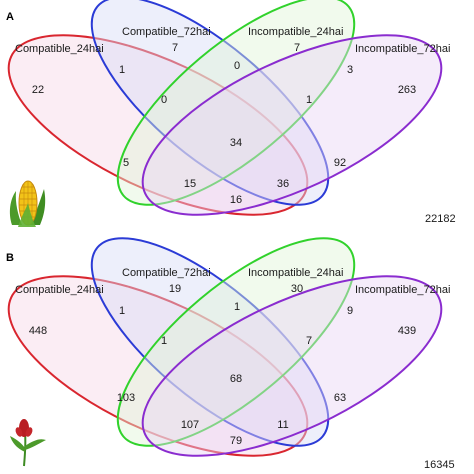 This screenshot has width=474, height=474. What do you see at coordinates (297, 289) in the screenshot?
I see `region-only-incompatible-24hai-b: 30` at bounding box center [297, 289].